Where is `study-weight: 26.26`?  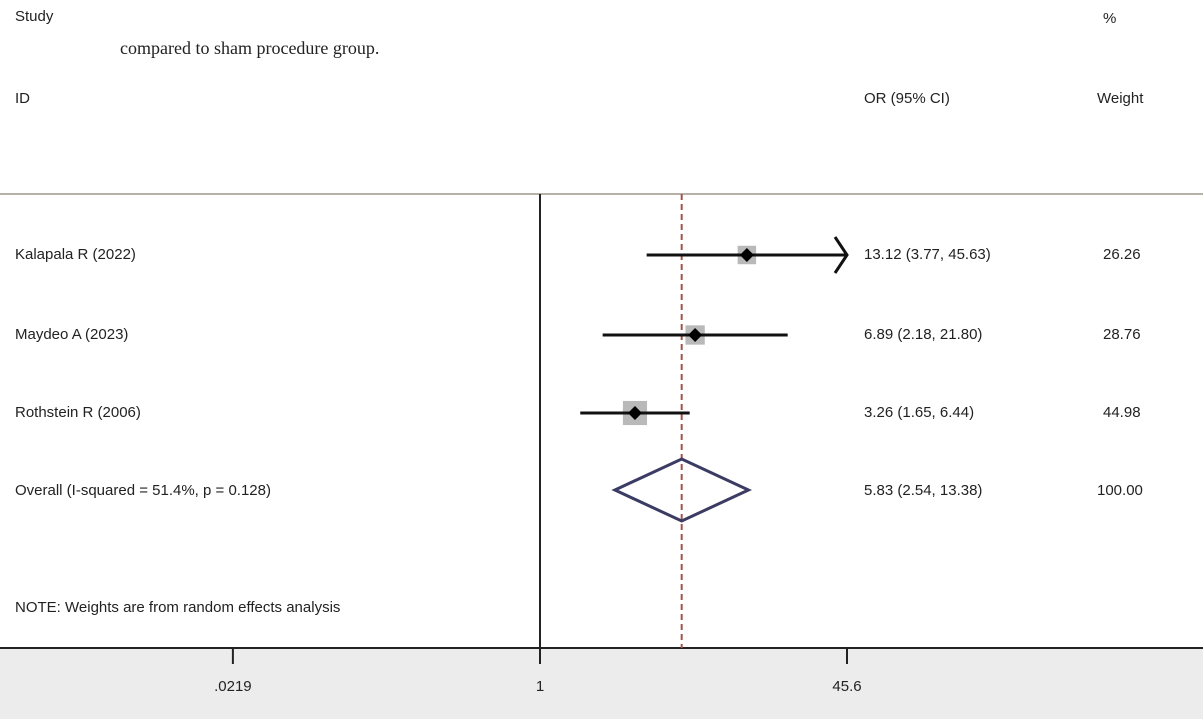
study-weight: 26.26 is located at coordinates (1122, 254).